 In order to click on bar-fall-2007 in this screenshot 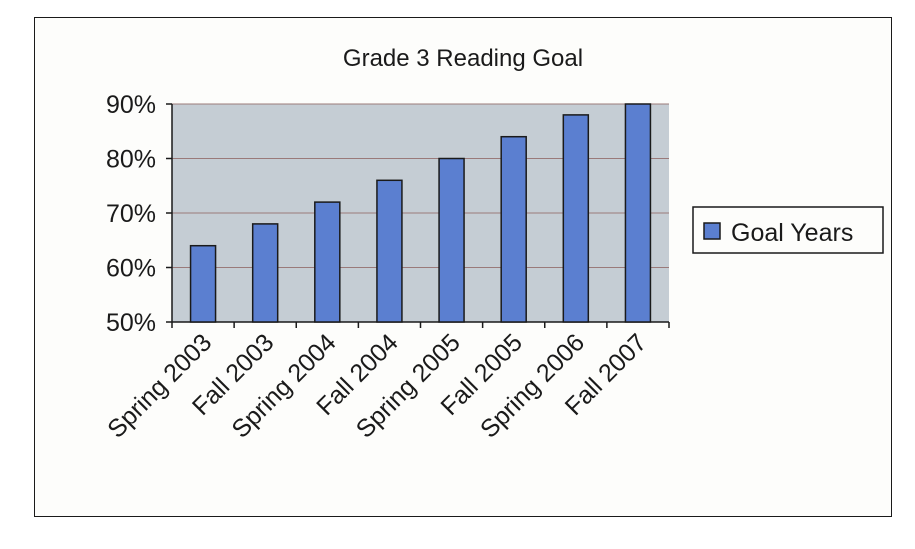, I will do `click(638, 213)`.